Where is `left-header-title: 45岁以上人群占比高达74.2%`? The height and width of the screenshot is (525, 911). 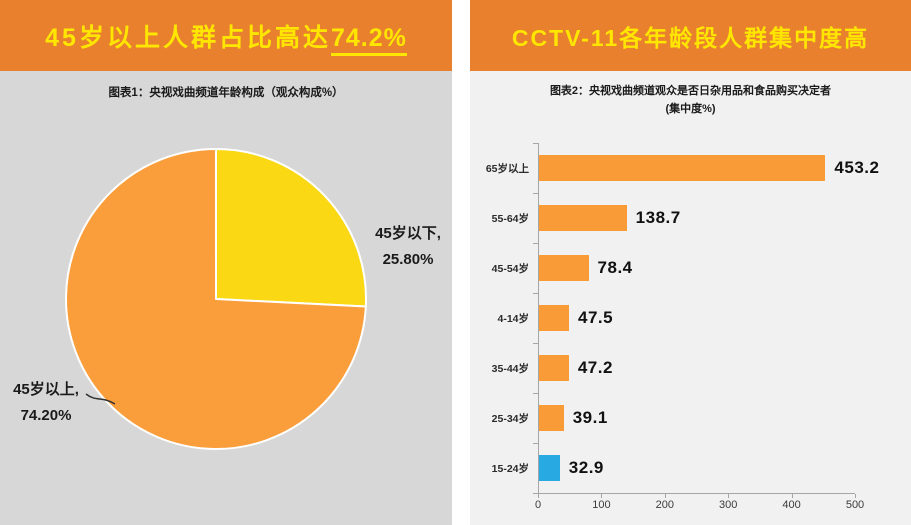
left-header-title: 45岁以上人群占比高达74.2% is located at coordinates (226, 37).